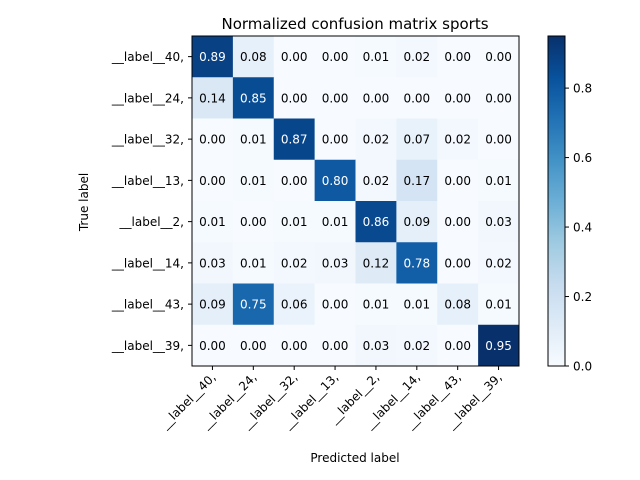 The width and height of the screenshot is (640, 480). What do you see at coordinates (84, 202) in the screenshot?
I see `y-axis-label: True label` at bounding box center [84, 202].